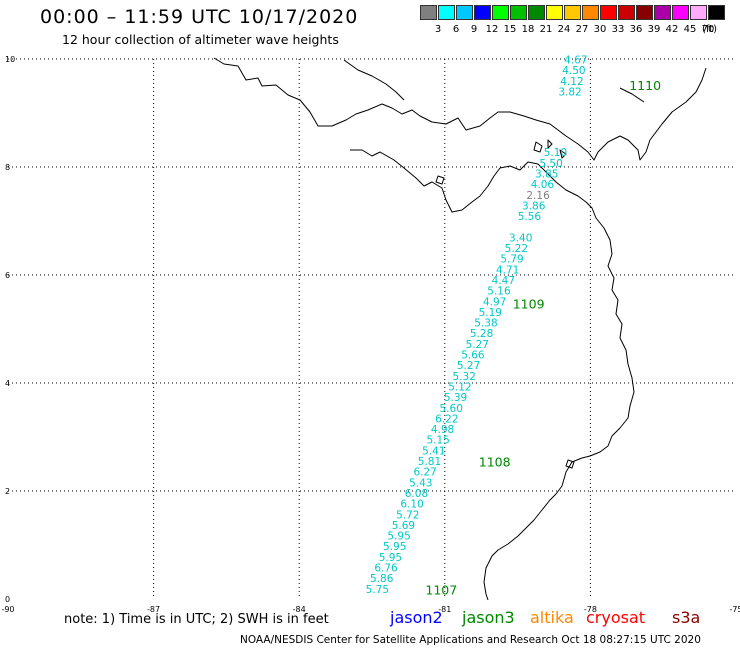 Image resolution: width=740 pixels, height=650 pixels. I want to click on swh-value-north: 3.82, so click(569, 93).